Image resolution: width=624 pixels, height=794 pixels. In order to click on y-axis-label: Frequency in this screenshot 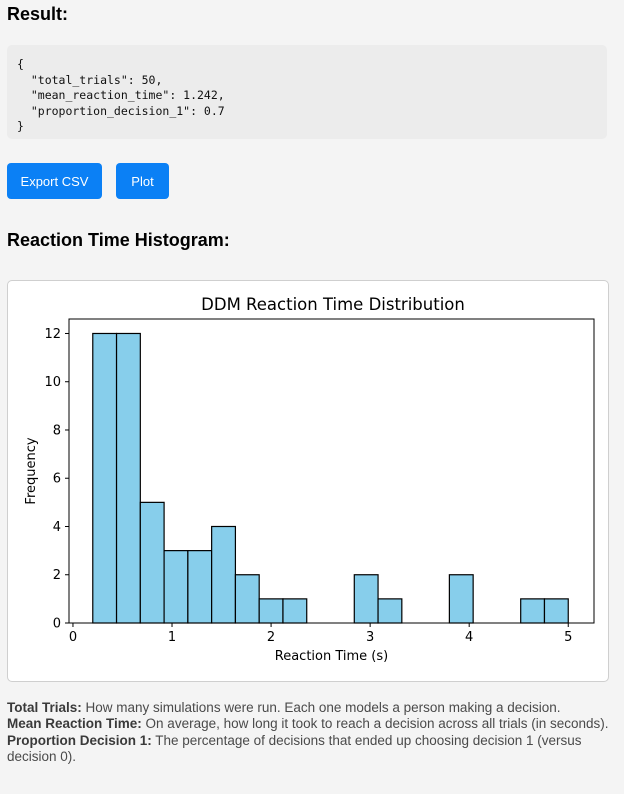, I will do `click(31, 470)`.